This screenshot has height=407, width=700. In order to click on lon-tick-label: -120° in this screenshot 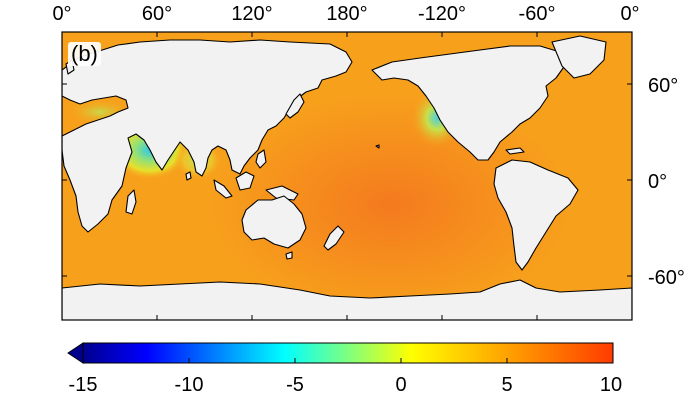, I will do `click(442, 14)`.